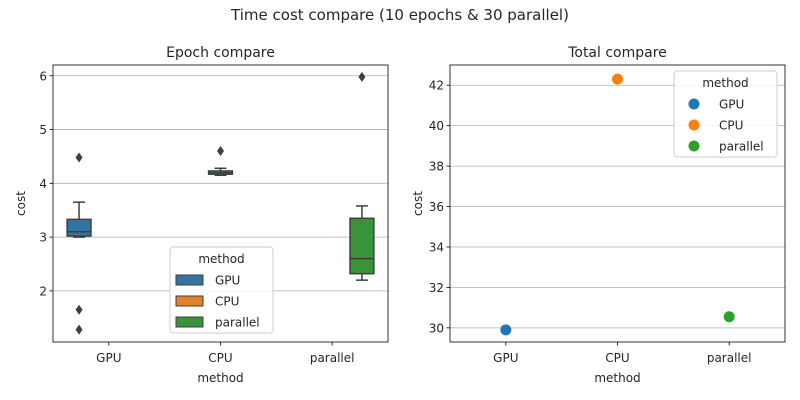 This screenshot has width=800, height=400. I want to click on legend-marker-parallel, so click(694, 146).